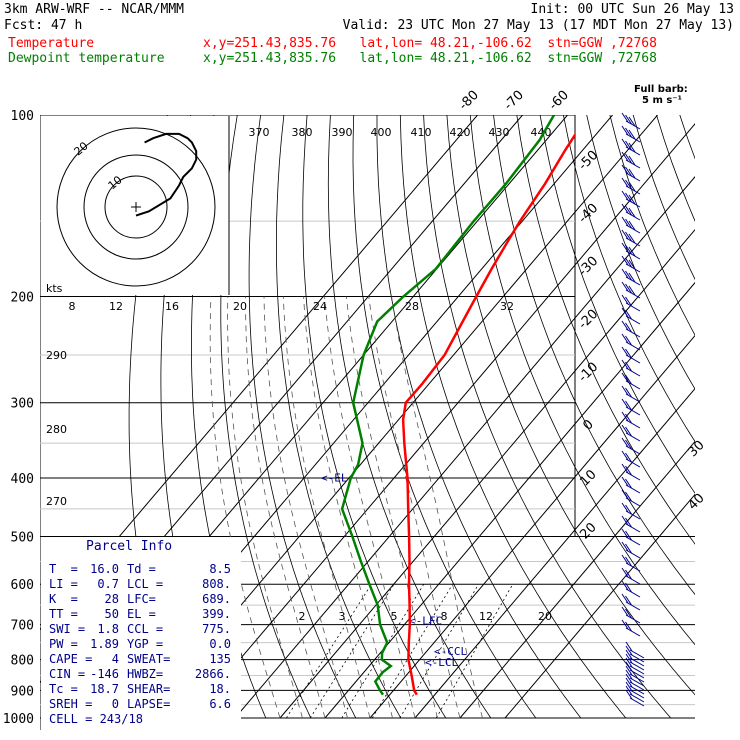 The image size is (740, 740). What do you see at coordinates (220, 644) in the screenshot?
I see `parcel-info-cell-3: 0.0` at bounding box center [220, 644].